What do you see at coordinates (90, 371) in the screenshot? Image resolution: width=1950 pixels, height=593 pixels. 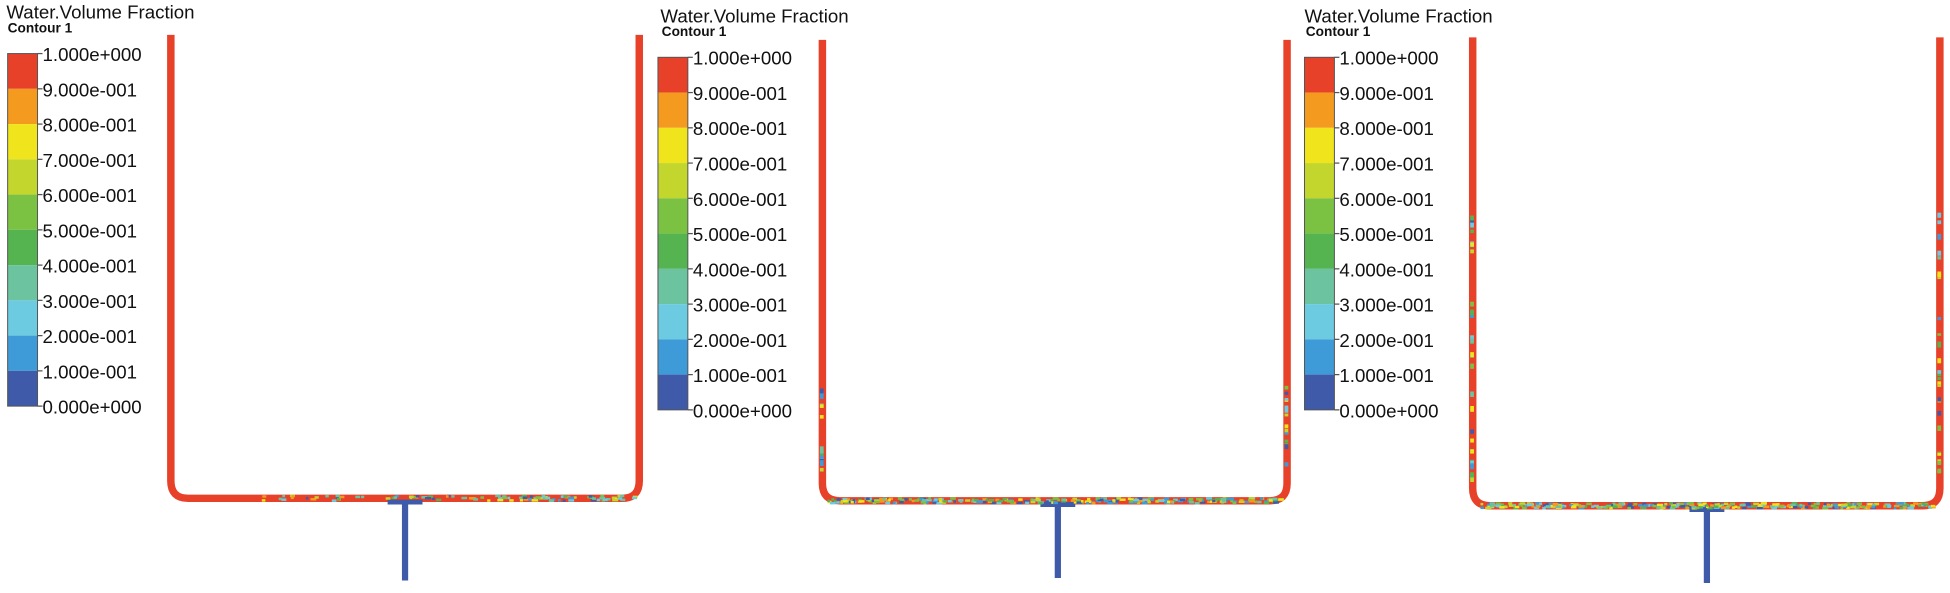 I see `legend-label: 1.000e-001` at bounding box center [90, 371].